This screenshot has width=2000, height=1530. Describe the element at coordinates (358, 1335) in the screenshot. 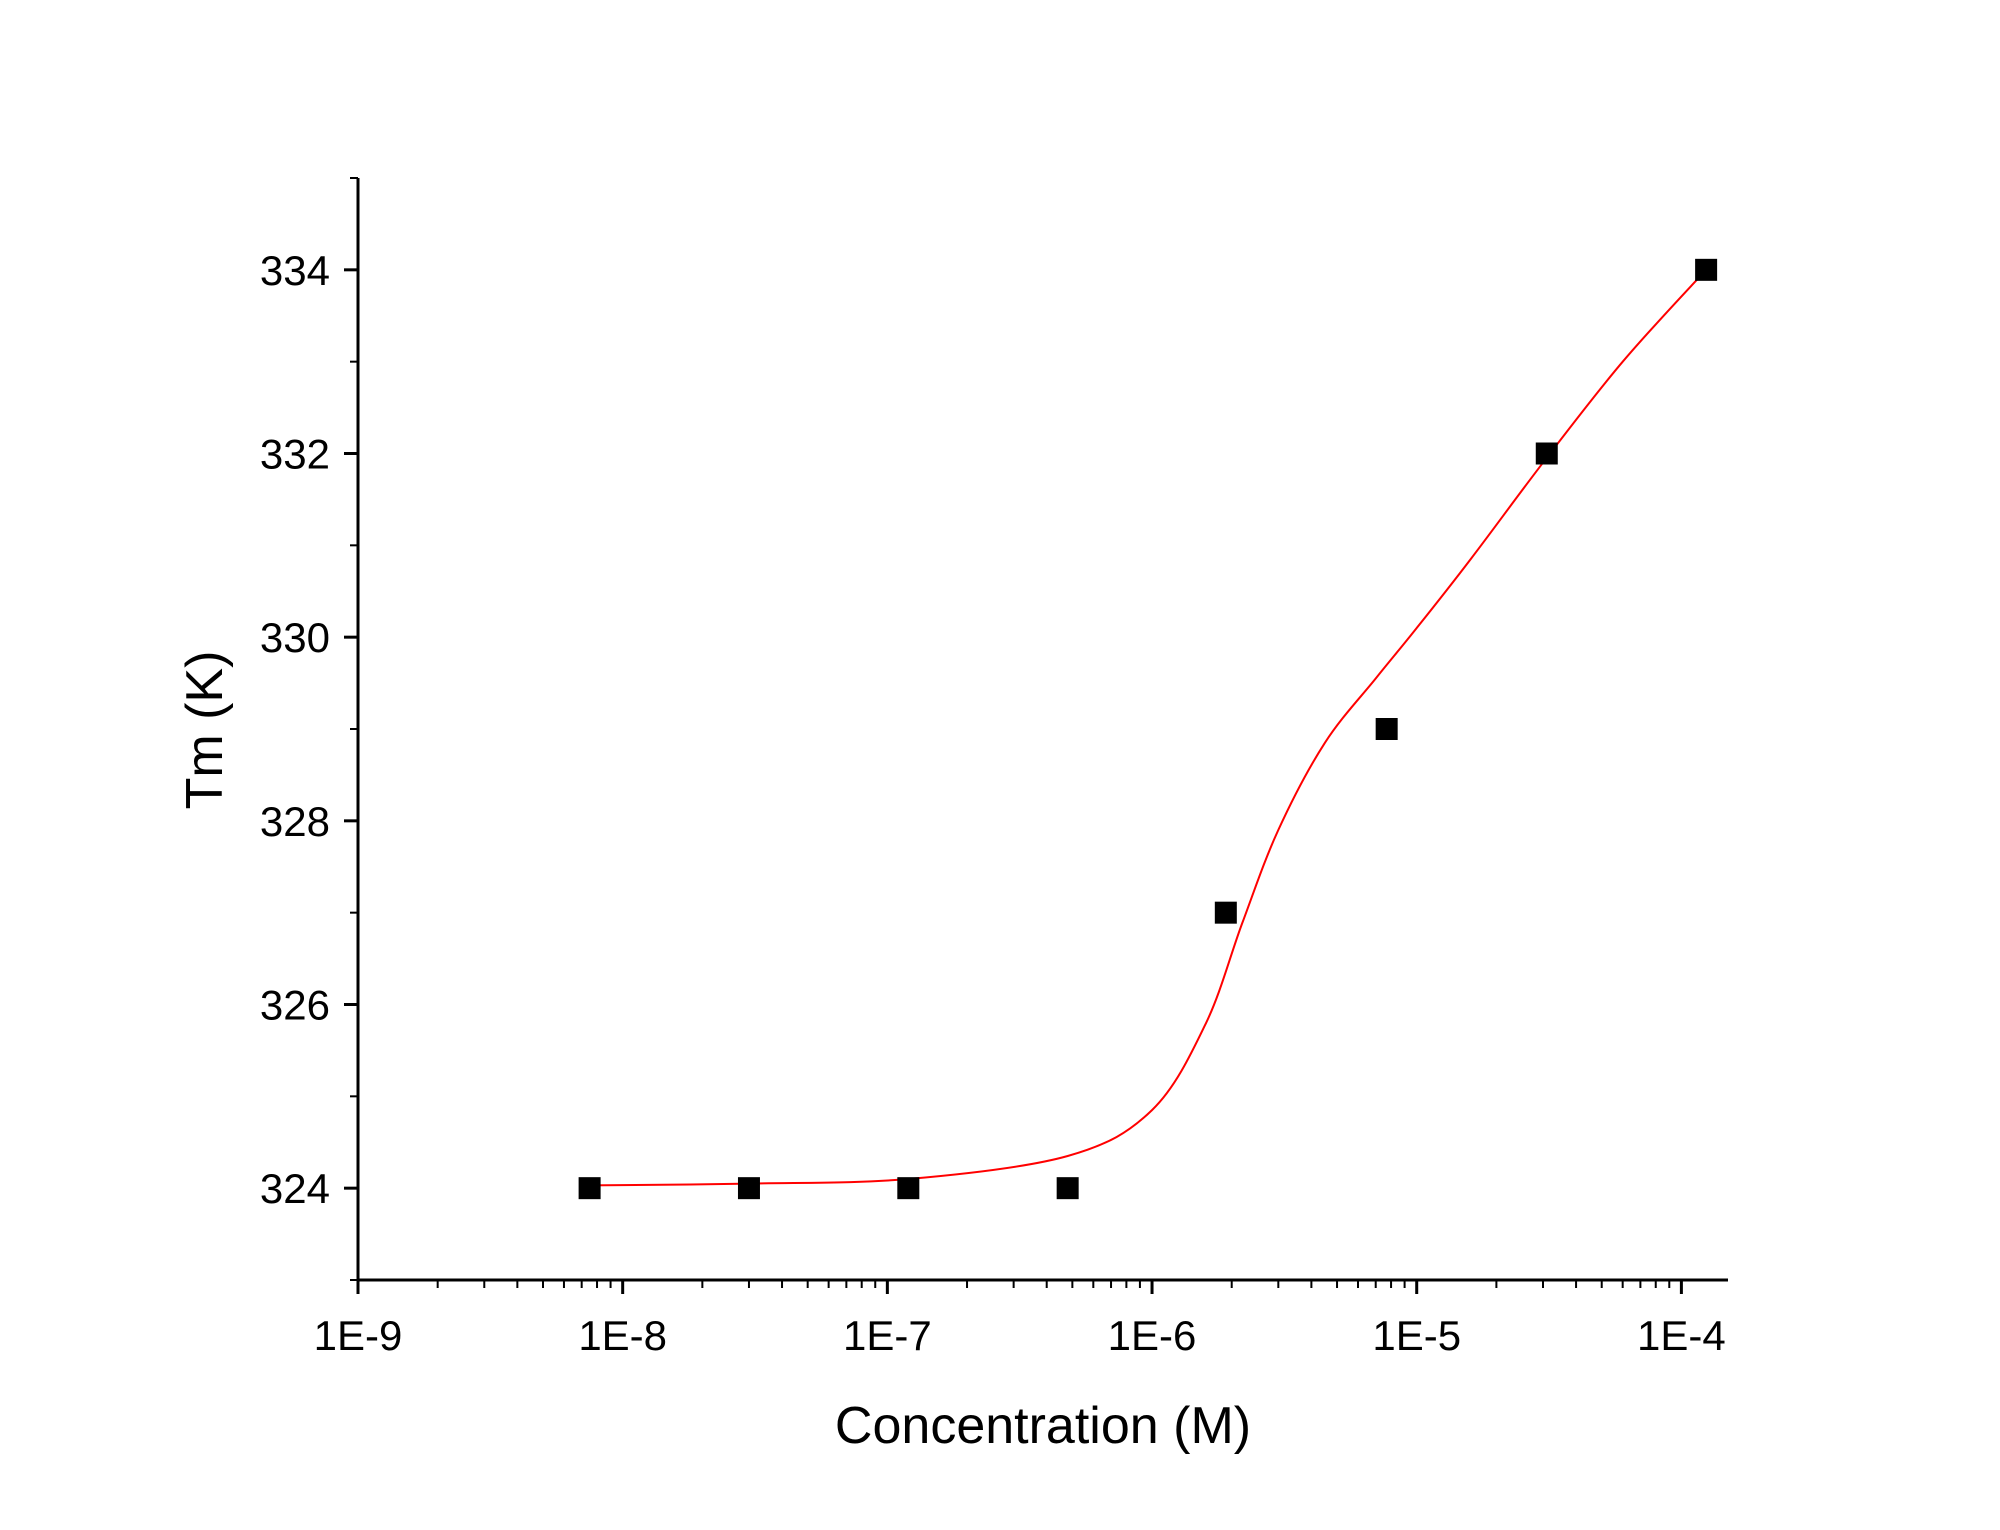

I see `x-tick-label: 1E-9` at that location.